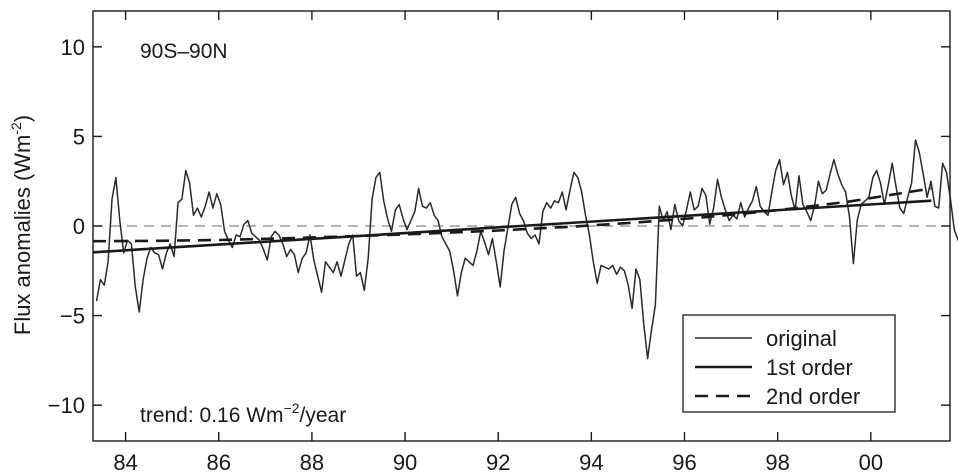 The height and width of the screenshot is (476, 958). Describe the element at coordinates (777, 462) in the screenshot. I see `x-tick-label: 98` at that location.